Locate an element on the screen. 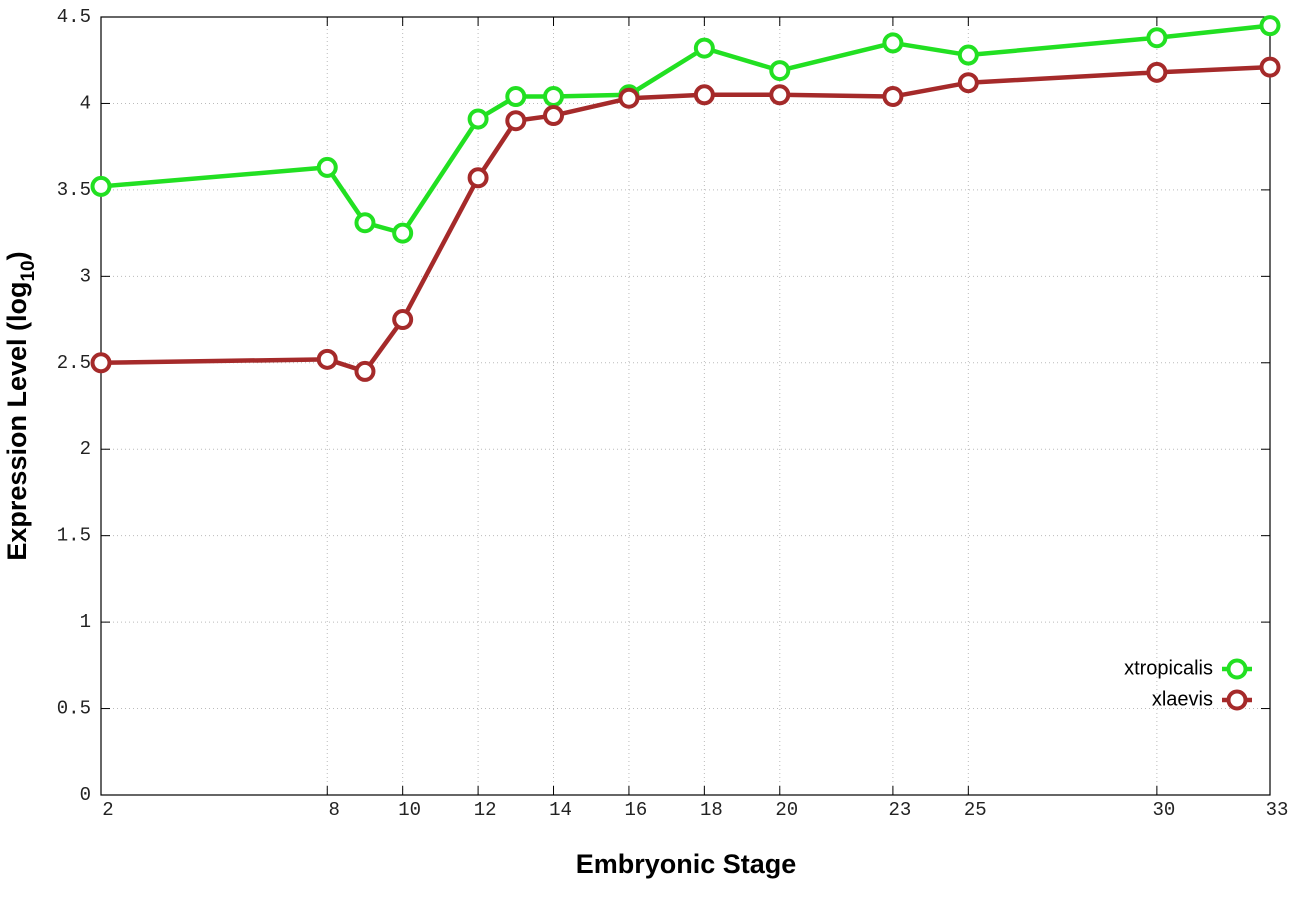 The width and height of the screenshot is (1296, 907). x-tick-label: 14 is located at coordinates (560, 810).